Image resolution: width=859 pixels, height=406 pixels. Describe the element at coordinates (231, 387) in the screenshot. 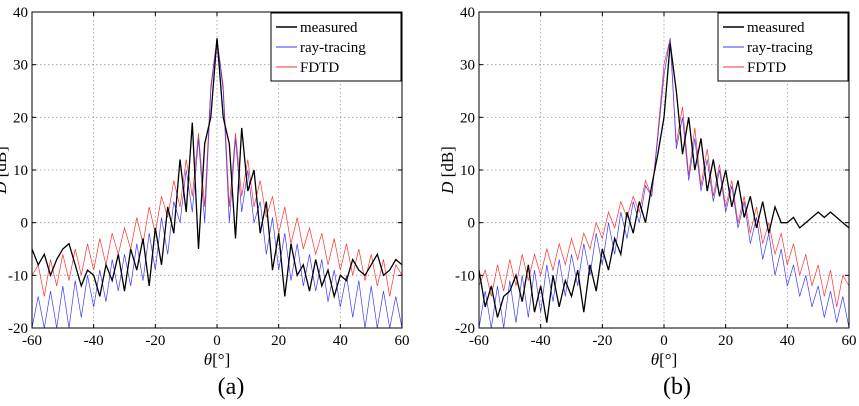

I see `panel-caption: (a)` at that location.